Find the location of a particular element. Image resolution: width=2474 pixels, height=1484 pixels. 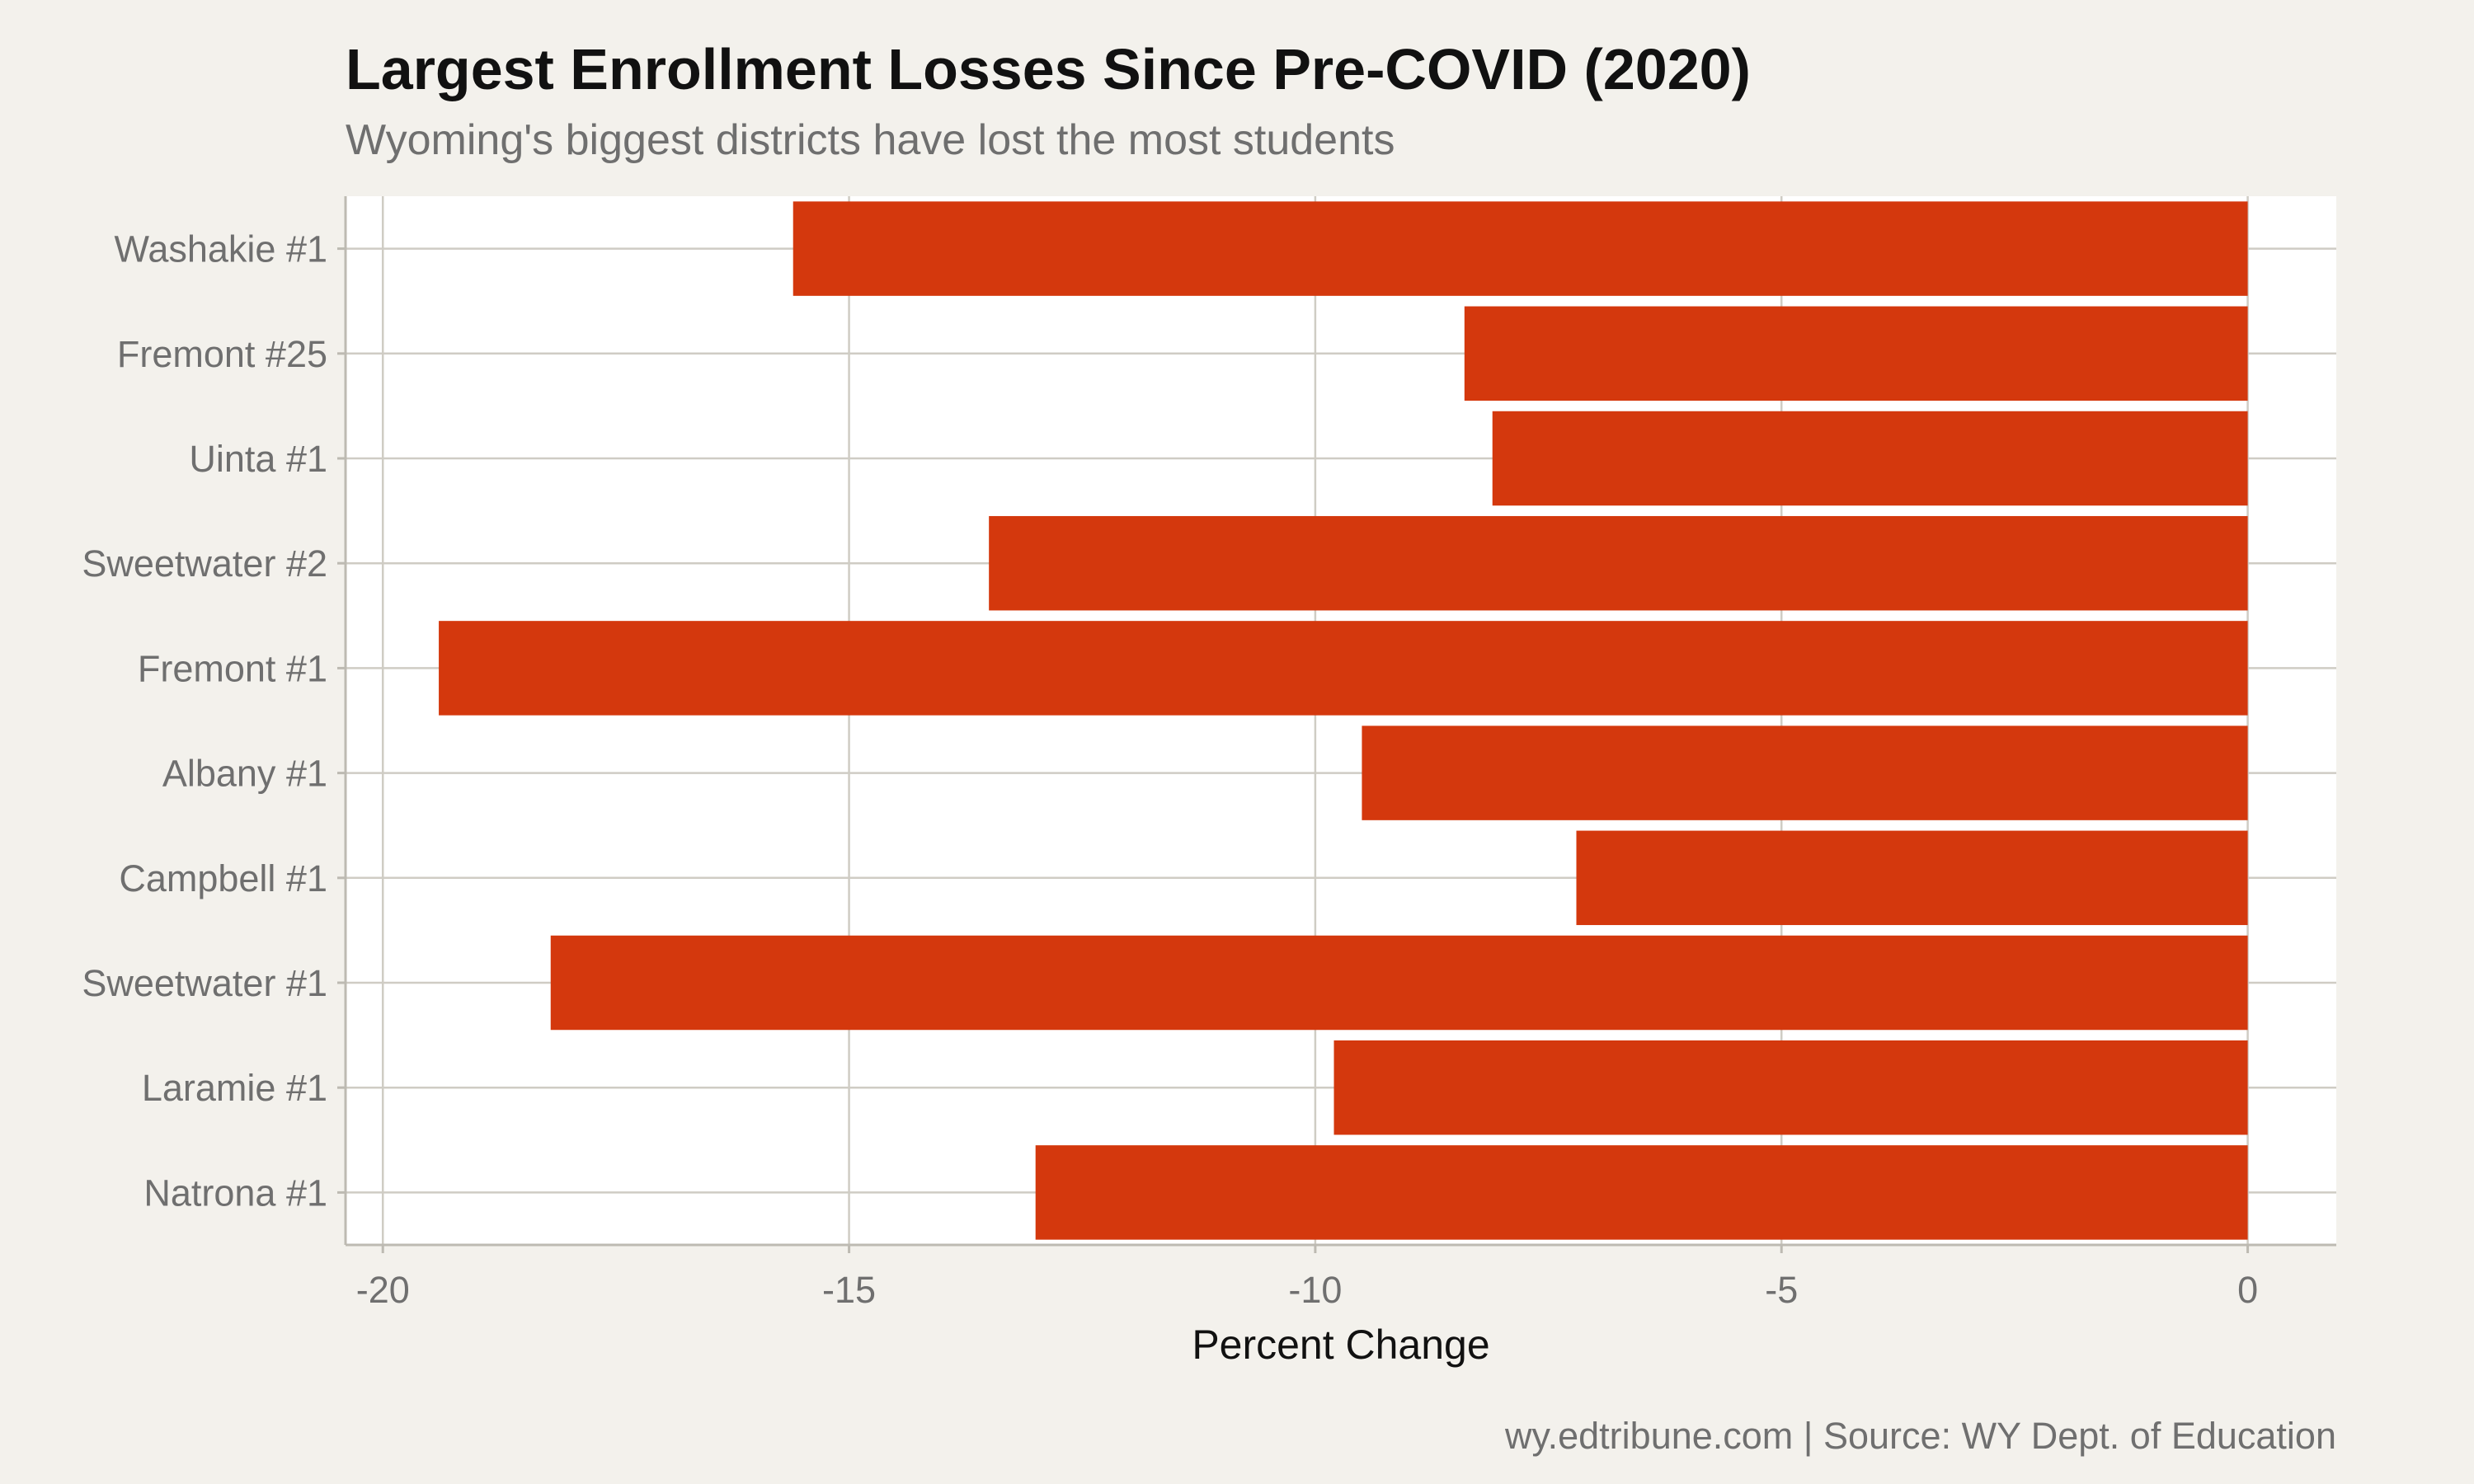

y-tick-label: Washakie #1 is located at coordinates (221, 249).